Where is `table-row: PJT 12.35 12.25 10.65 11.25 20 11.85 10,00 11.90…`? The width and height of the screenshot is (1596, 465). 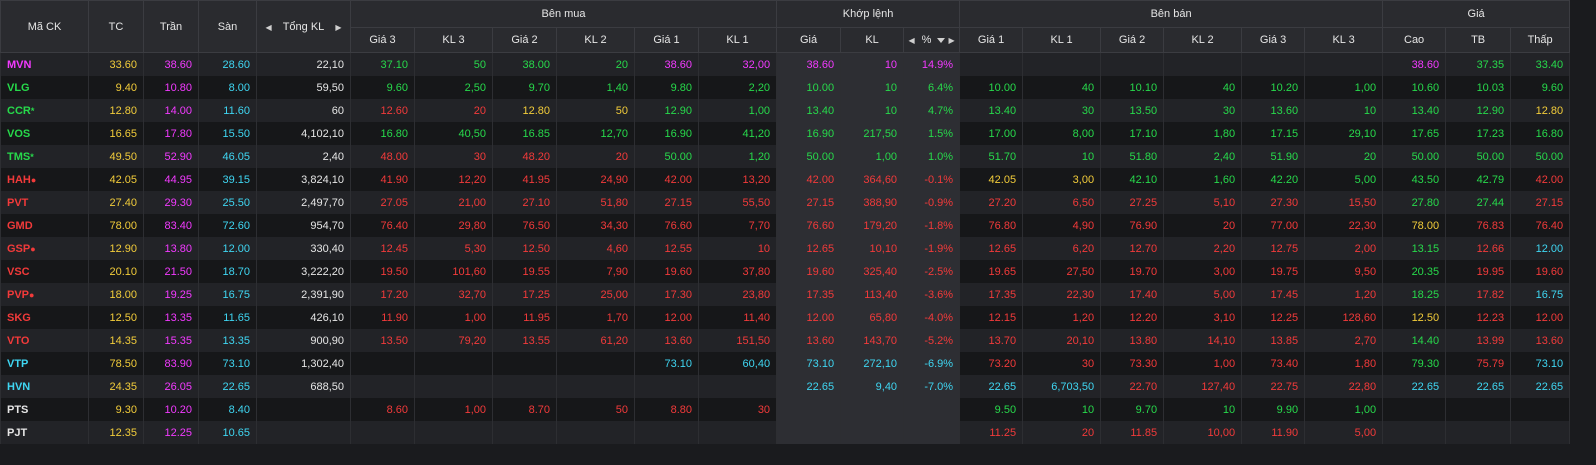
table-row: PJT 12.35 12.25 10.65 11.25 20 11.85 10,00 11.90… is located at coordinates (785, 432).